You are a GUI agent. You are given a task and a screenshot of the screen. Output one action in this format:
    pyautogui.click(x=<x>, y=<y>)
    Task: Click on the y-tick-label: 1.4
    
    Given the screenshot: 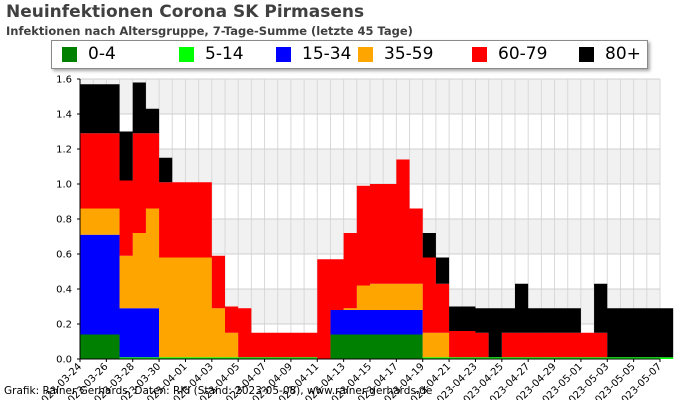 What is the action you would take?
    pyautogui.click(x=64, y=115)
    